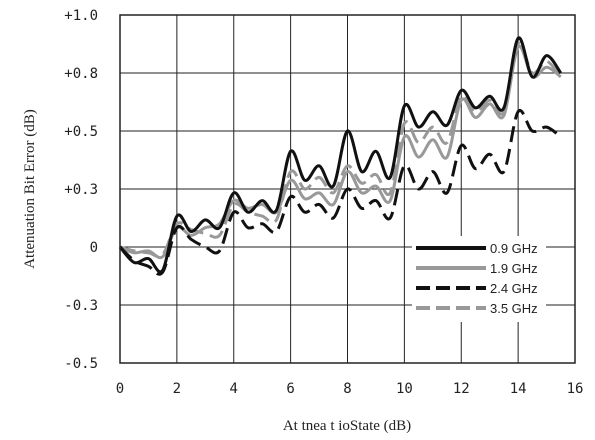 The height and width of the screenshot is (440, 595). Describe the element at coordinates (94, 248) in the screenshot. I see `y-tick-label: 0` at that location.